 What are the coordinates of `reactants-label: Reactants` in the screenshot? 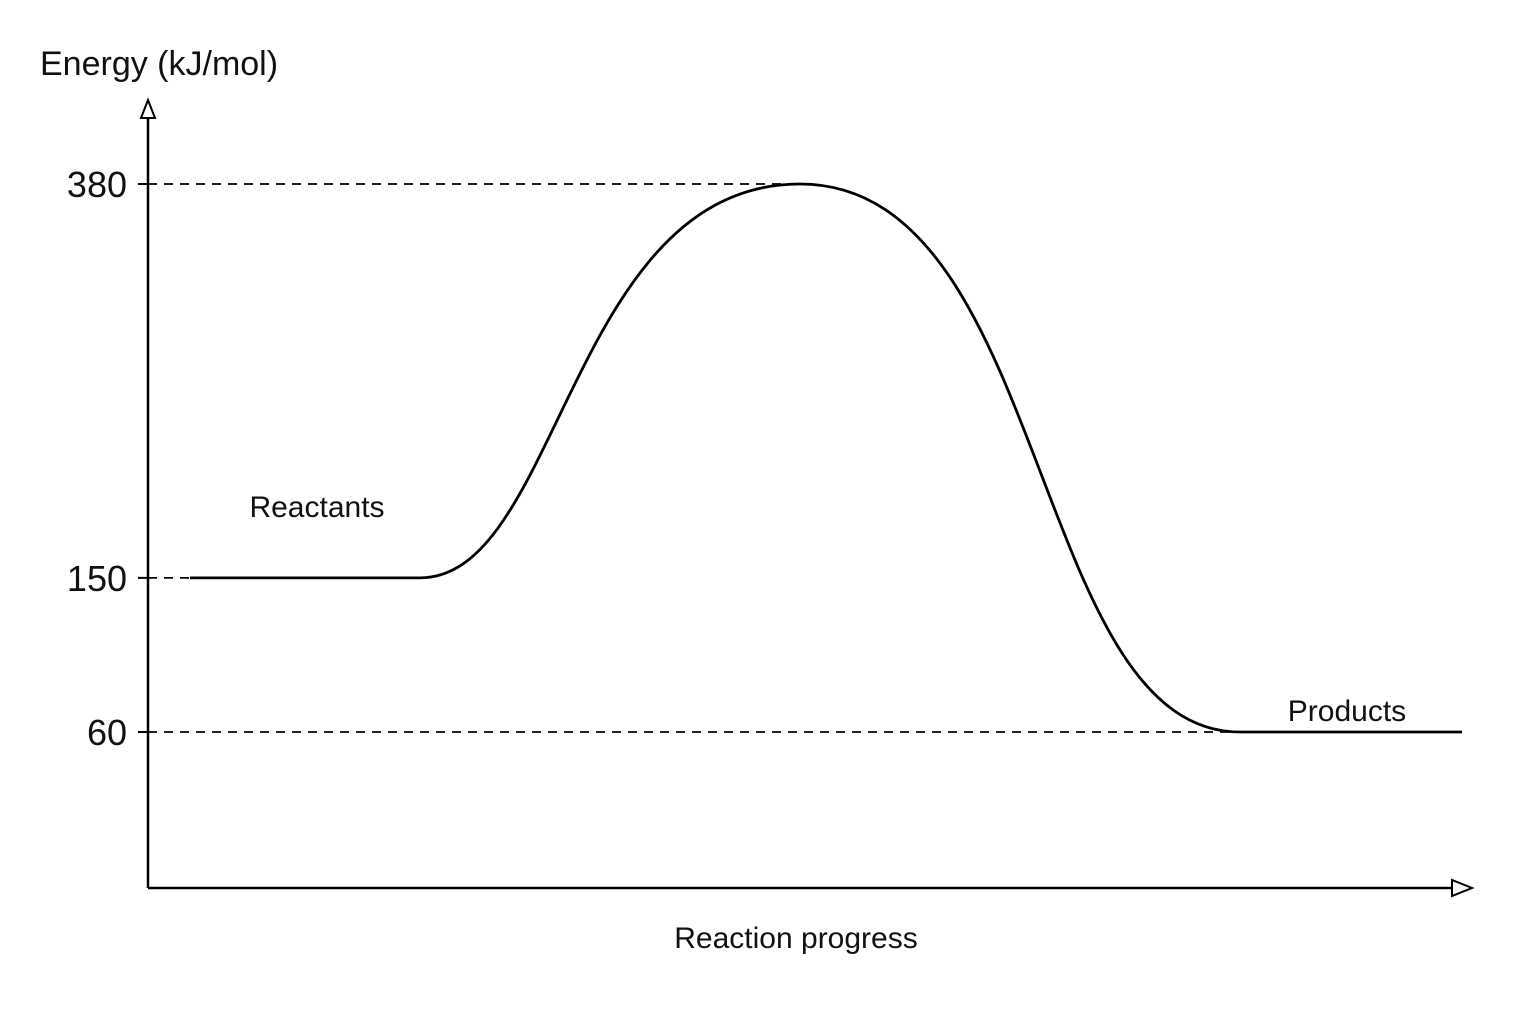 It's located at (316, 507).